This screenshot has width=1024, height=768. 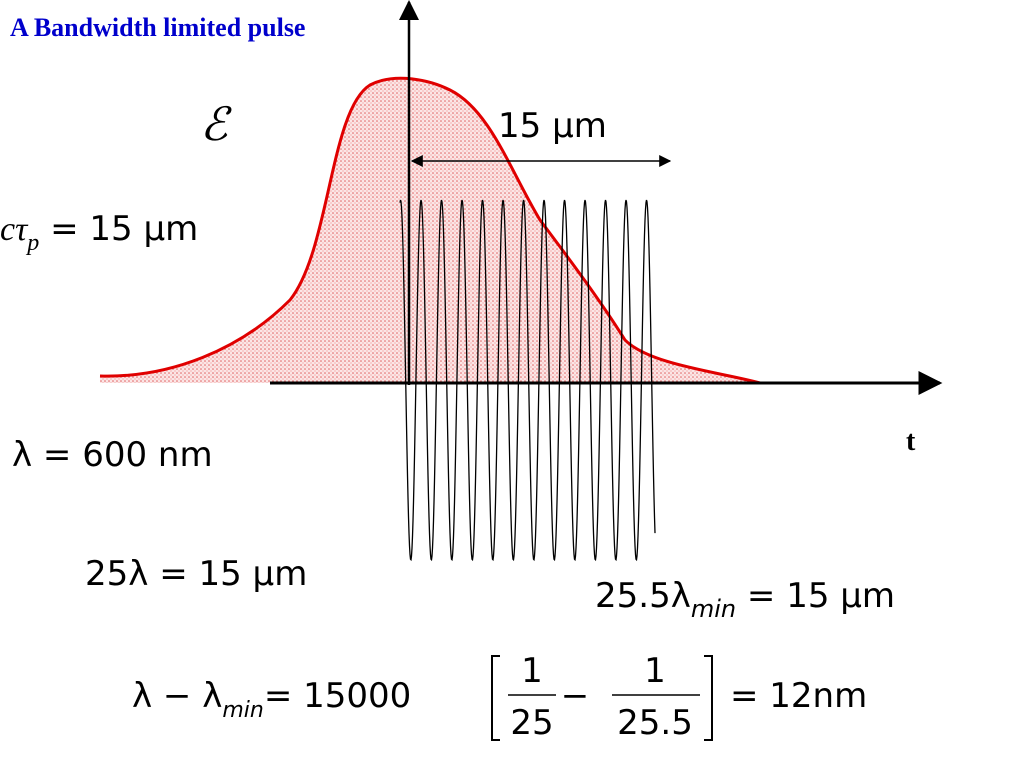 What do you see at coordinates (531, 723) in the screenshot?
I see `den: 25` at bounding box center [531, 723].